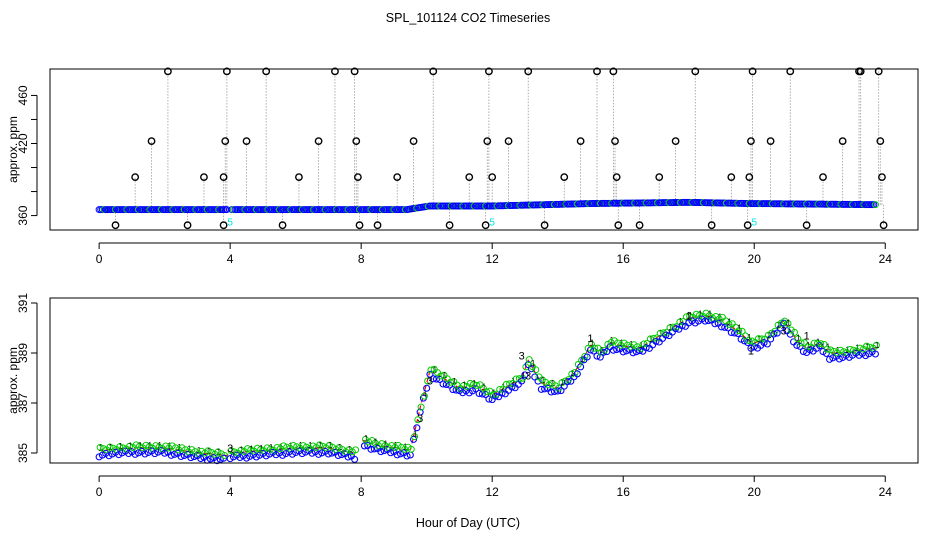  What do you see at coordinates (230, 259) in the screenshot?
I see `x-tick-label: 4` at bounding box center [230, 259].